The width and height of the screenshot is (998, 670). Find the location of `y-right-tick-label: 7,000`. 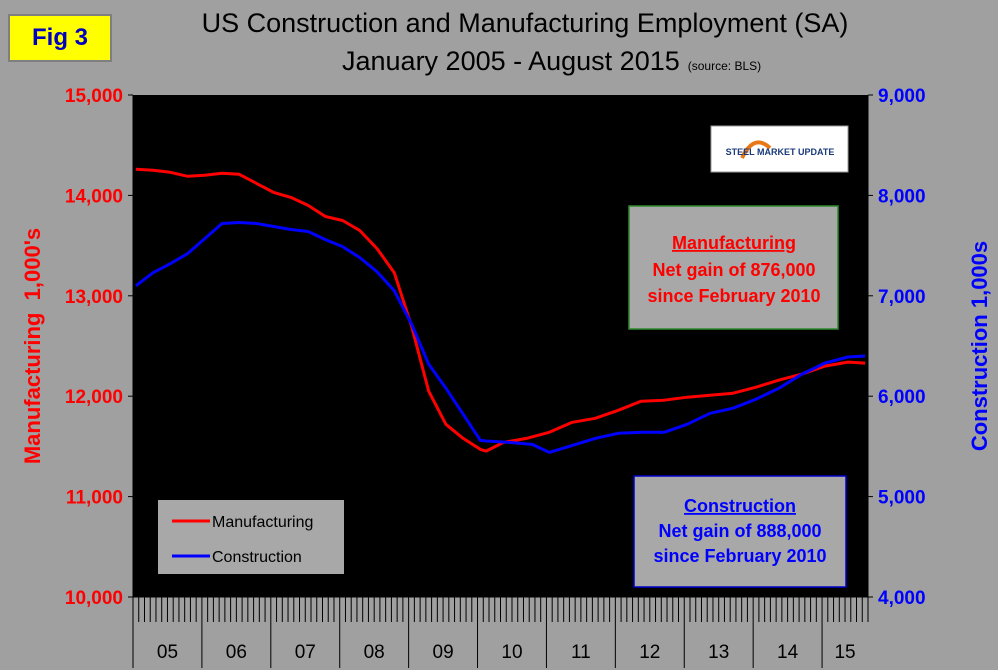

y-right-tick-label: 7,000 is located at coordinates (902, 297).